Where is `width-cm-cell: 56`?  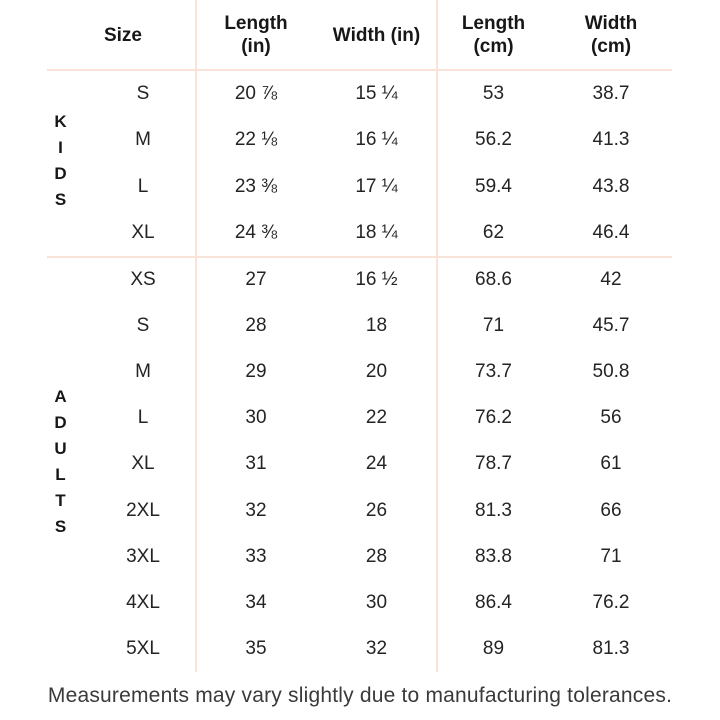 width-cm-cell: 56 is located at coordinates (611, 418).